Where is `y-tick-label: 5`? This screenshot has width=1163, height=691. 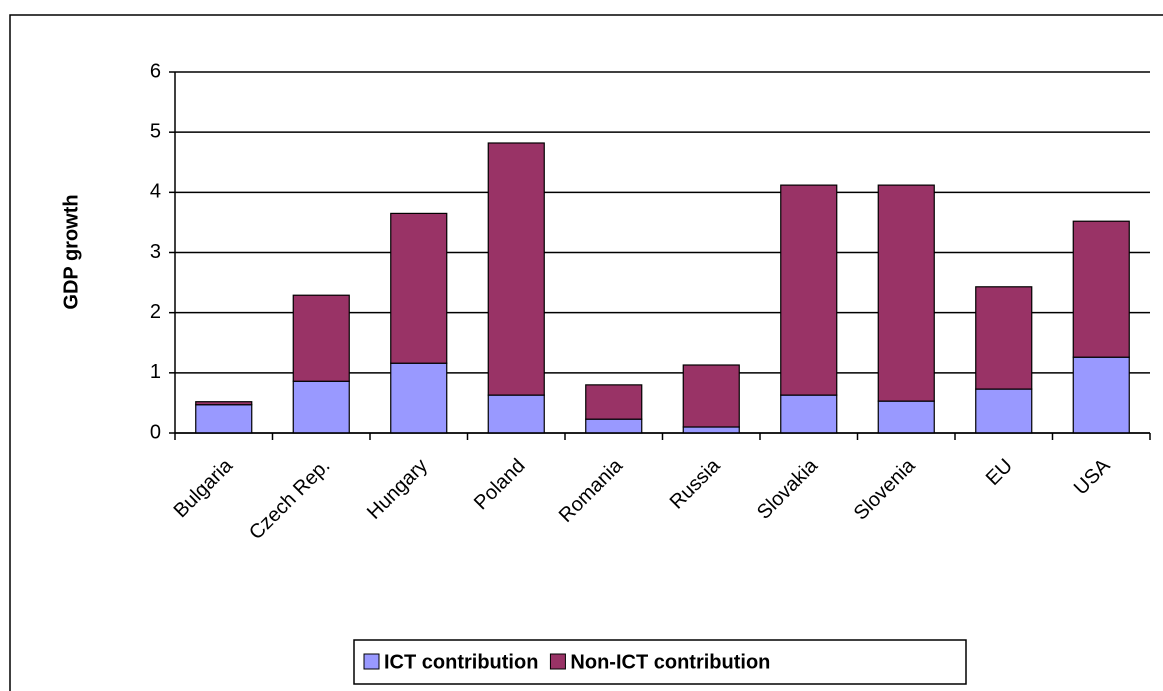
y-tick-label: 5 is located at coordinates (155, 131).